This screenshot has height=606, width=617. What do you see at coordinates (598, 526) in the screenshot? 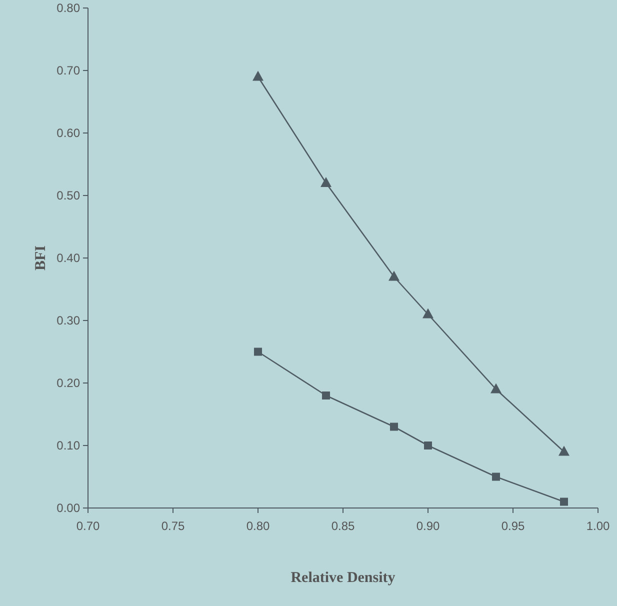
I see `x-tick-label: 1.00` at bounding box center [598, 526].